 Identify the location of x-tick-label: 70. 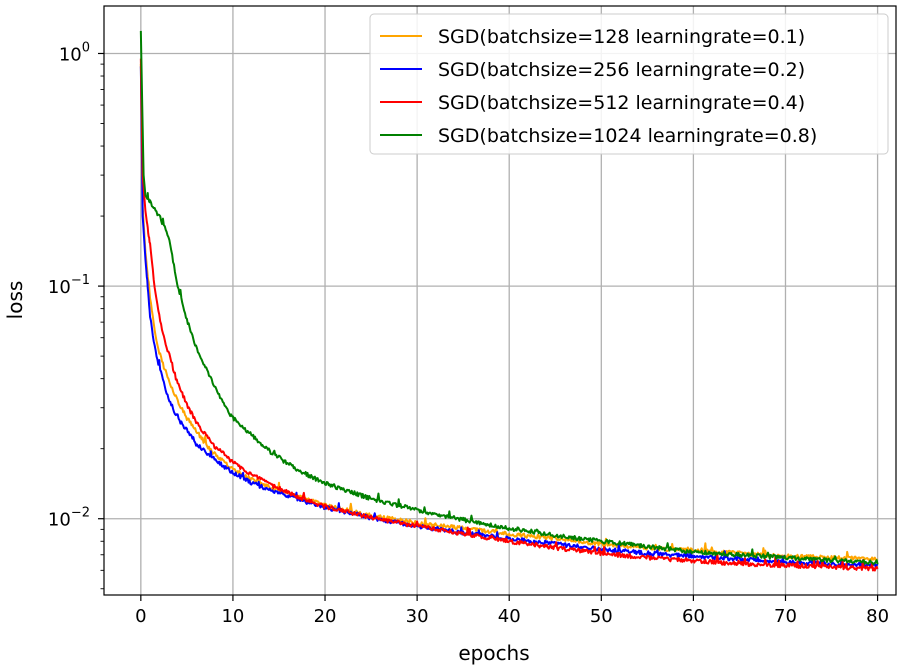
(785, 616).